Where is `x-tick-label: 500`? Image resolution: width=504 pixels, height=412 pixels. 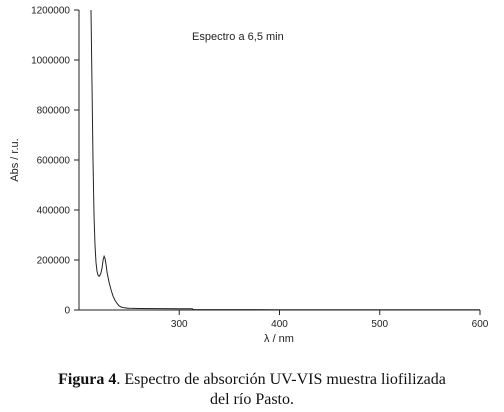 x-tick-label: 500 is located at coordinates (379, 324).